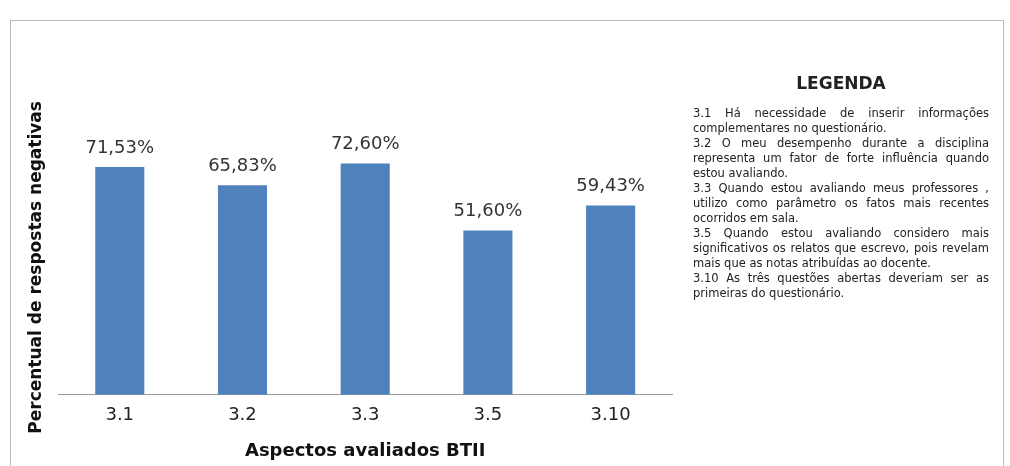 Image resolution: width=1010 pixels, height=466 pixels. I want to click on x-tick-label: 3.5, so click(488, 414).